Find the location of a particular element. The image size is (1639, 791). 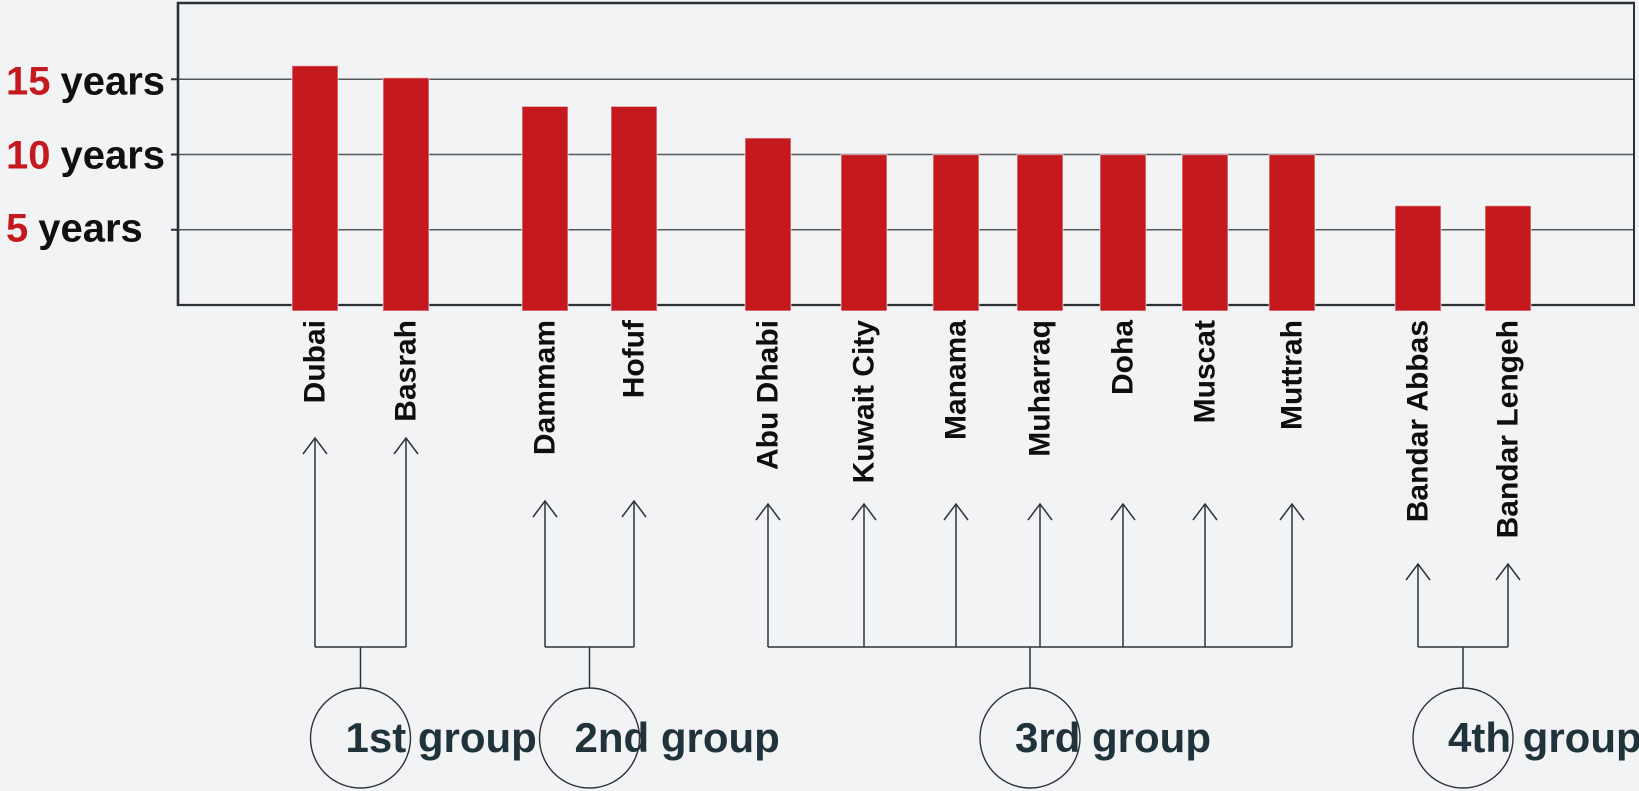

y-axis-tick-10-years: 10 years is located at coordinates (85, 156).